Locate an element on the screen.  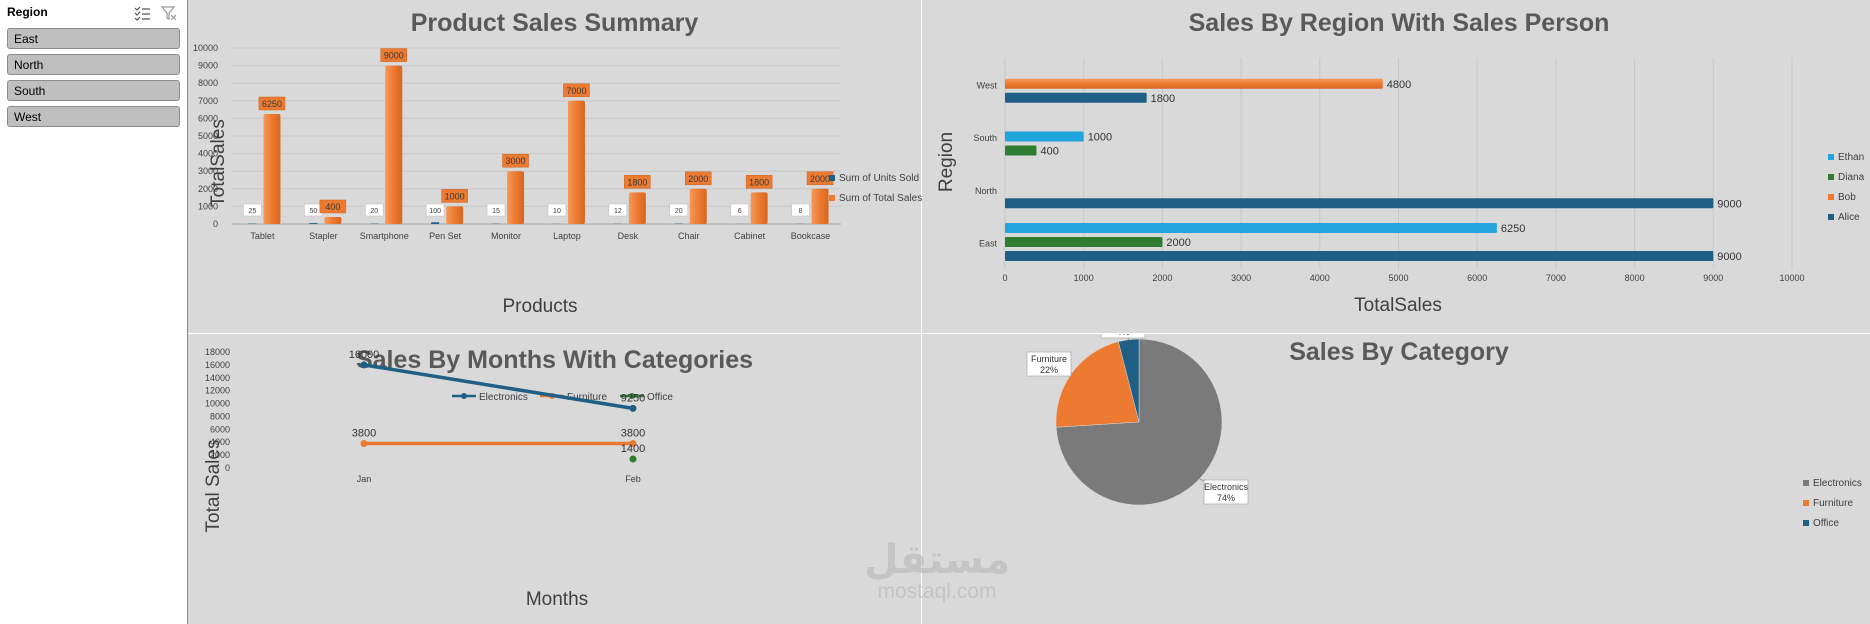
x-tick-label: 1000 is located at coordinates (1084, 278).